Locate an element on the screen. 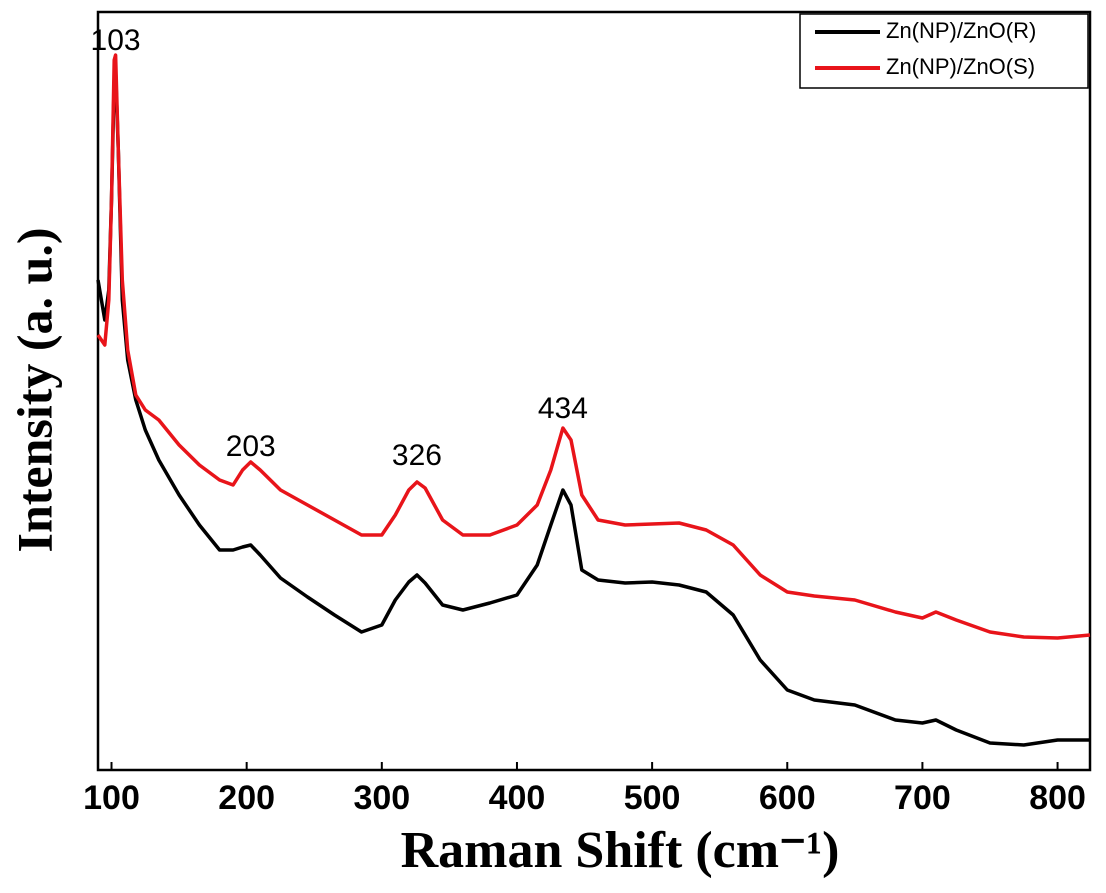 This screenshot has height=893, width=1106. x-tick-label: 600 is located at coordinates (787, 798).